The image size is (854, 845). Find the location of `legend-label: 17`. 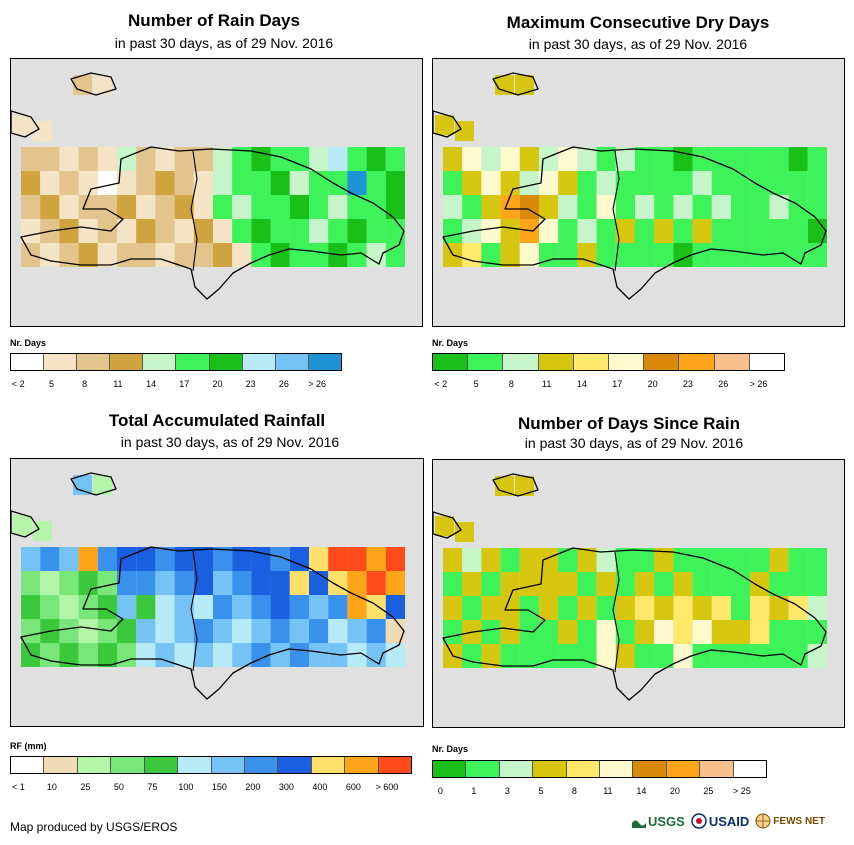

legend-label: 17 is located at coordinates (617, 384).